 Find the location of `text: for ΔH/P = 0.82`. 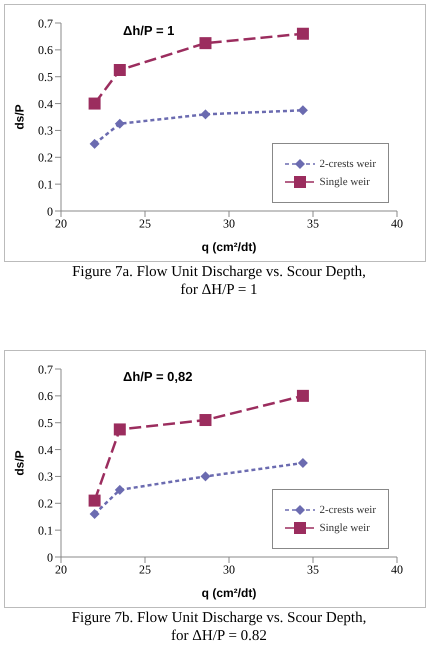

text: for ΔH/P = 0.82 is located at coordinates (219, 636).